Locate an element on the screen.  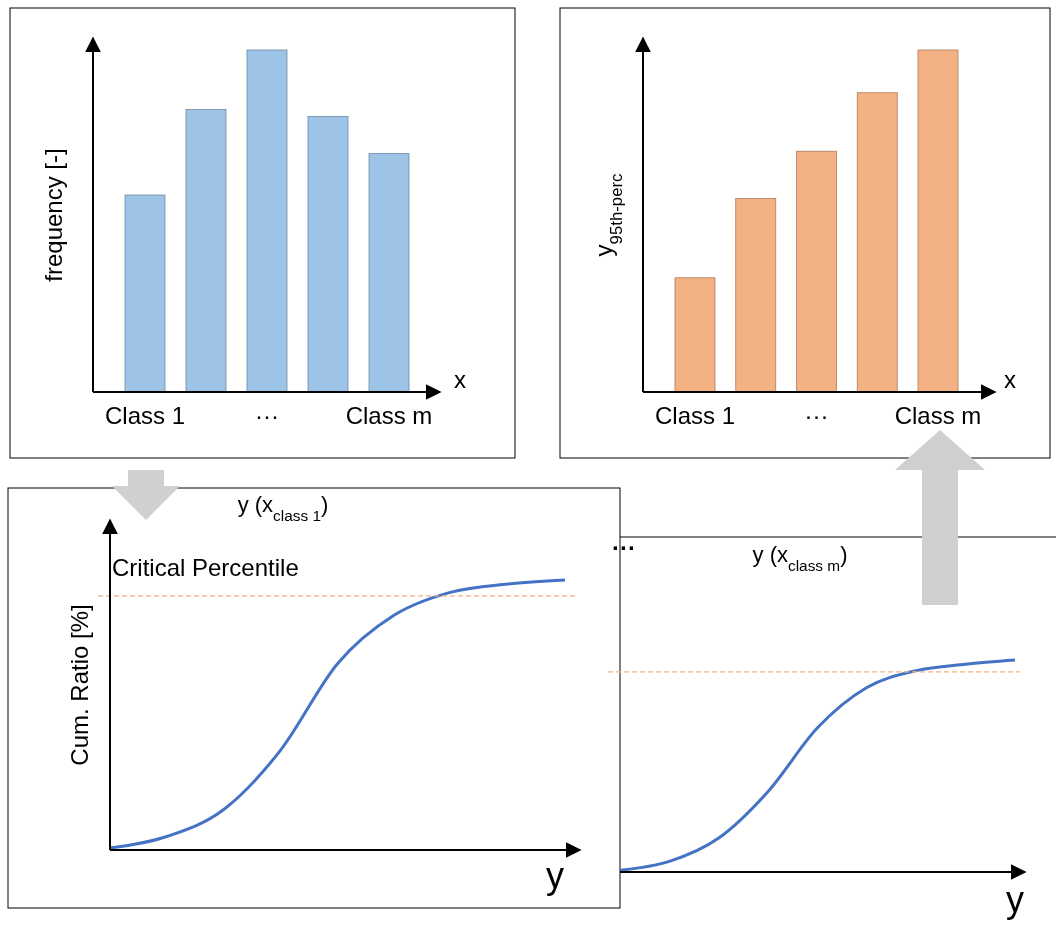
chart-title: y (x$_{class m}$) is located at coordinates (800, 558).